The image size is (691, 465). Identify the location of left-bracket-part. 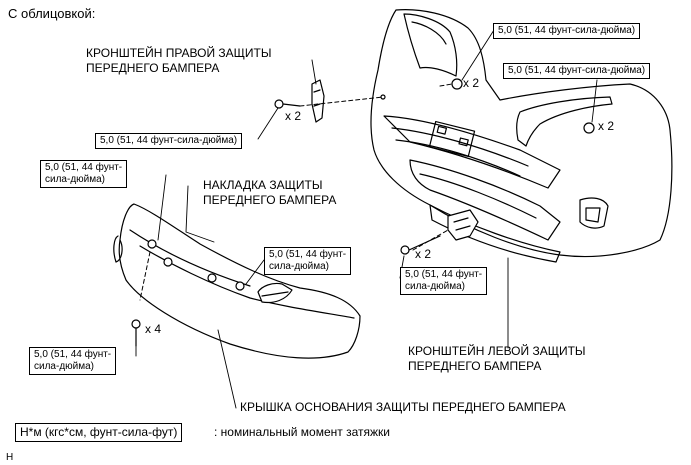
(439, 232).